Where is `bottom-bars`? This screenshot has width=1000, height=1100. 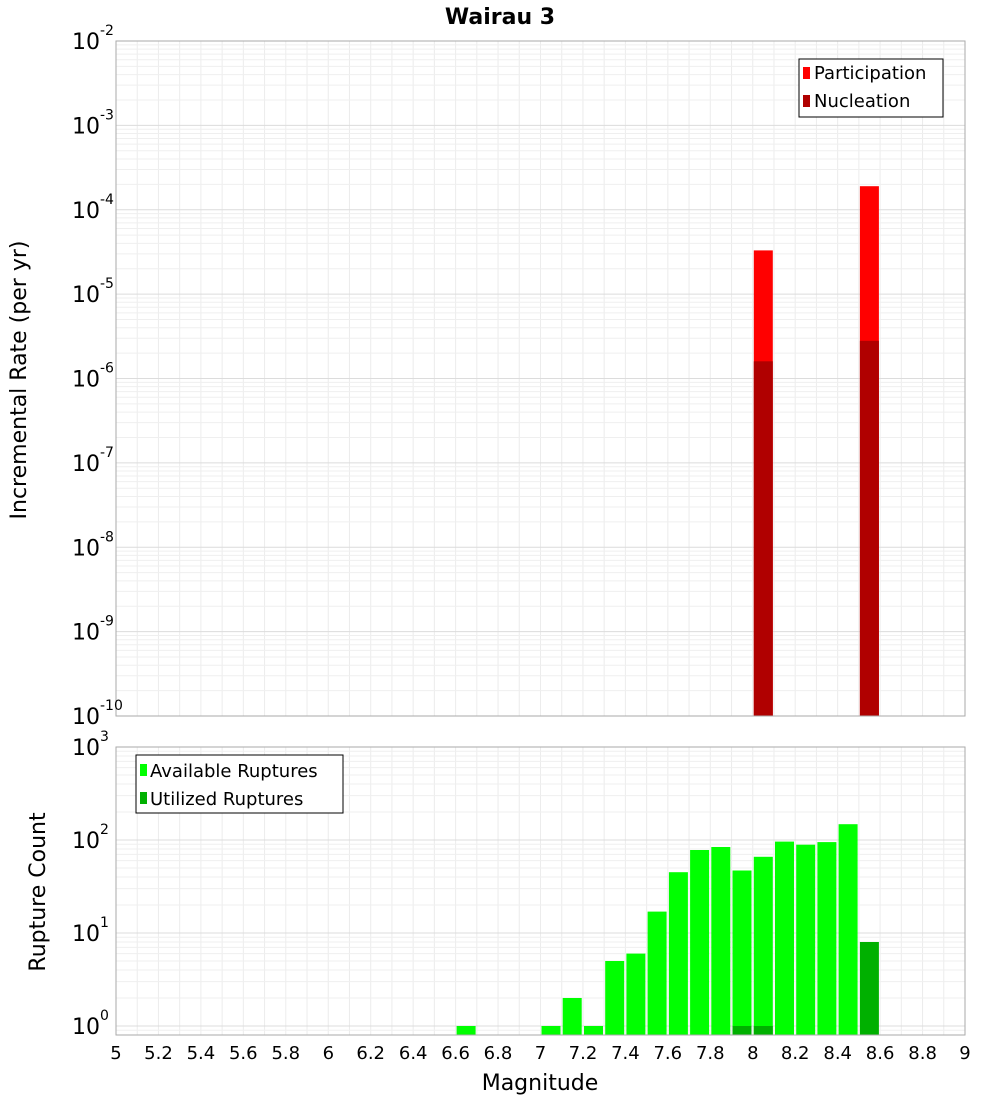 bottom-bars is located at coordinates (667, 929).